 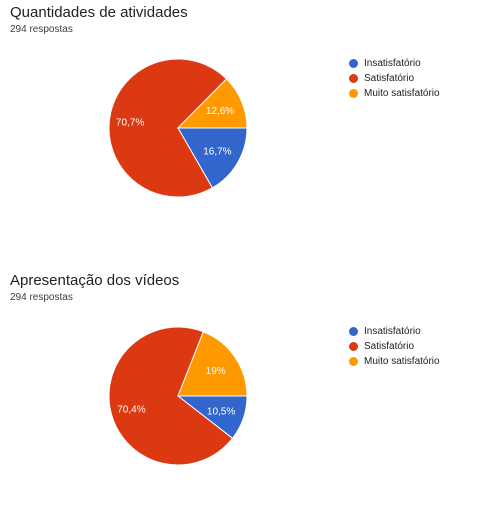 What do you see at coordinates (130, 122) in the screenshot?
I see `pie-label-satisfatorio: 70,7%` at bounding box center [130, 122].